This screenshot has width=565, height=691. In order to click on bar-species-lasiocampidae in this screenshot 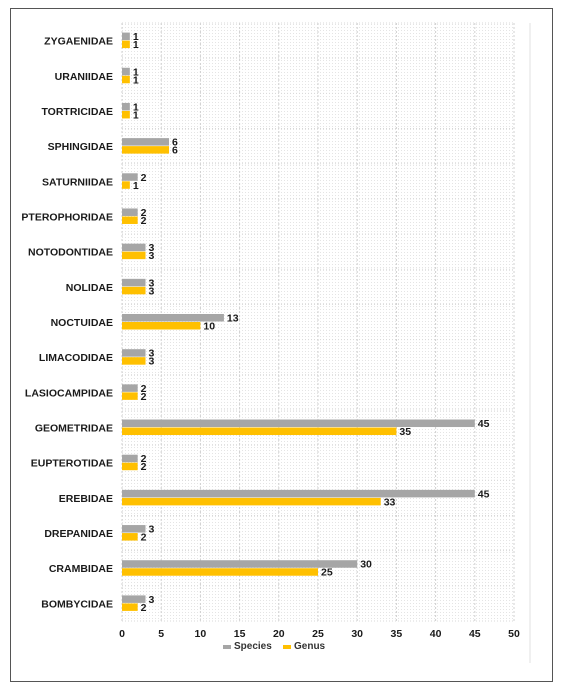, I will do `click(130, 388)`.